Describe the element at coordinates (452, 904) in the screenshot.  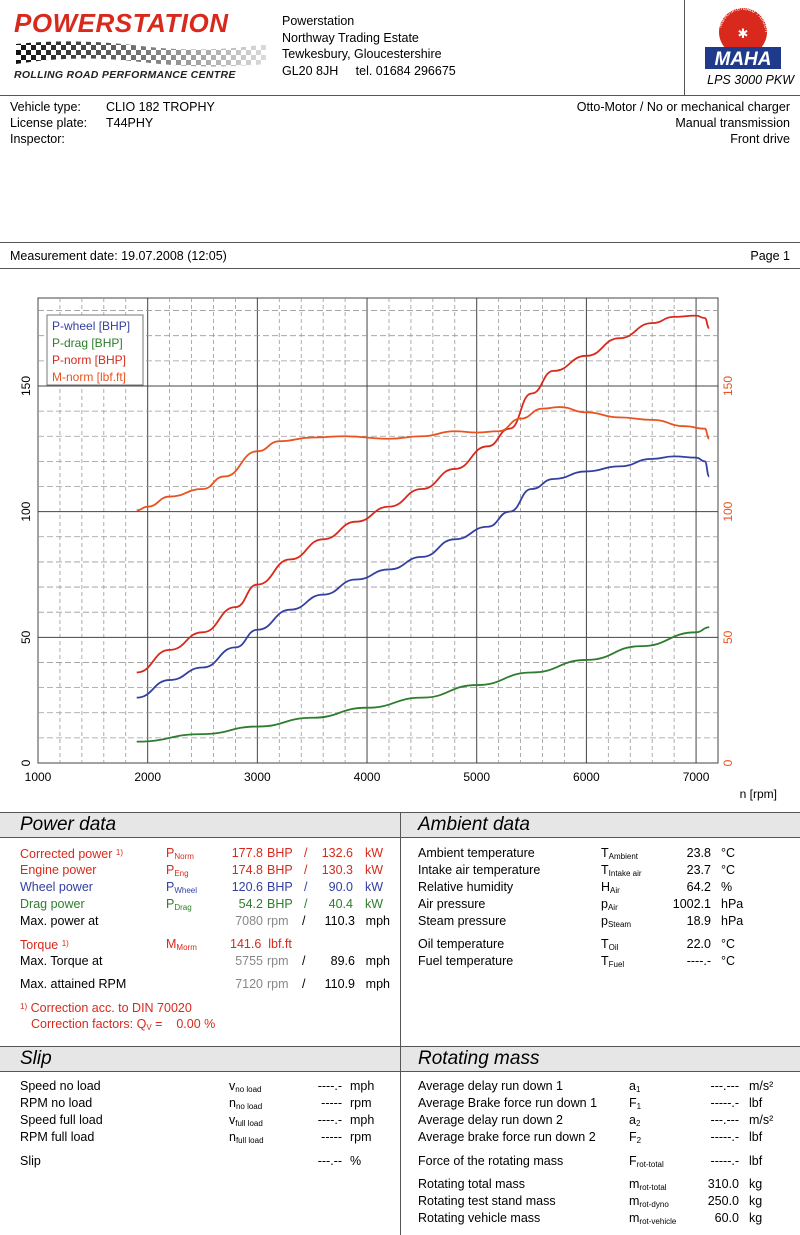
I see `row-label: Air pressure` at that location.